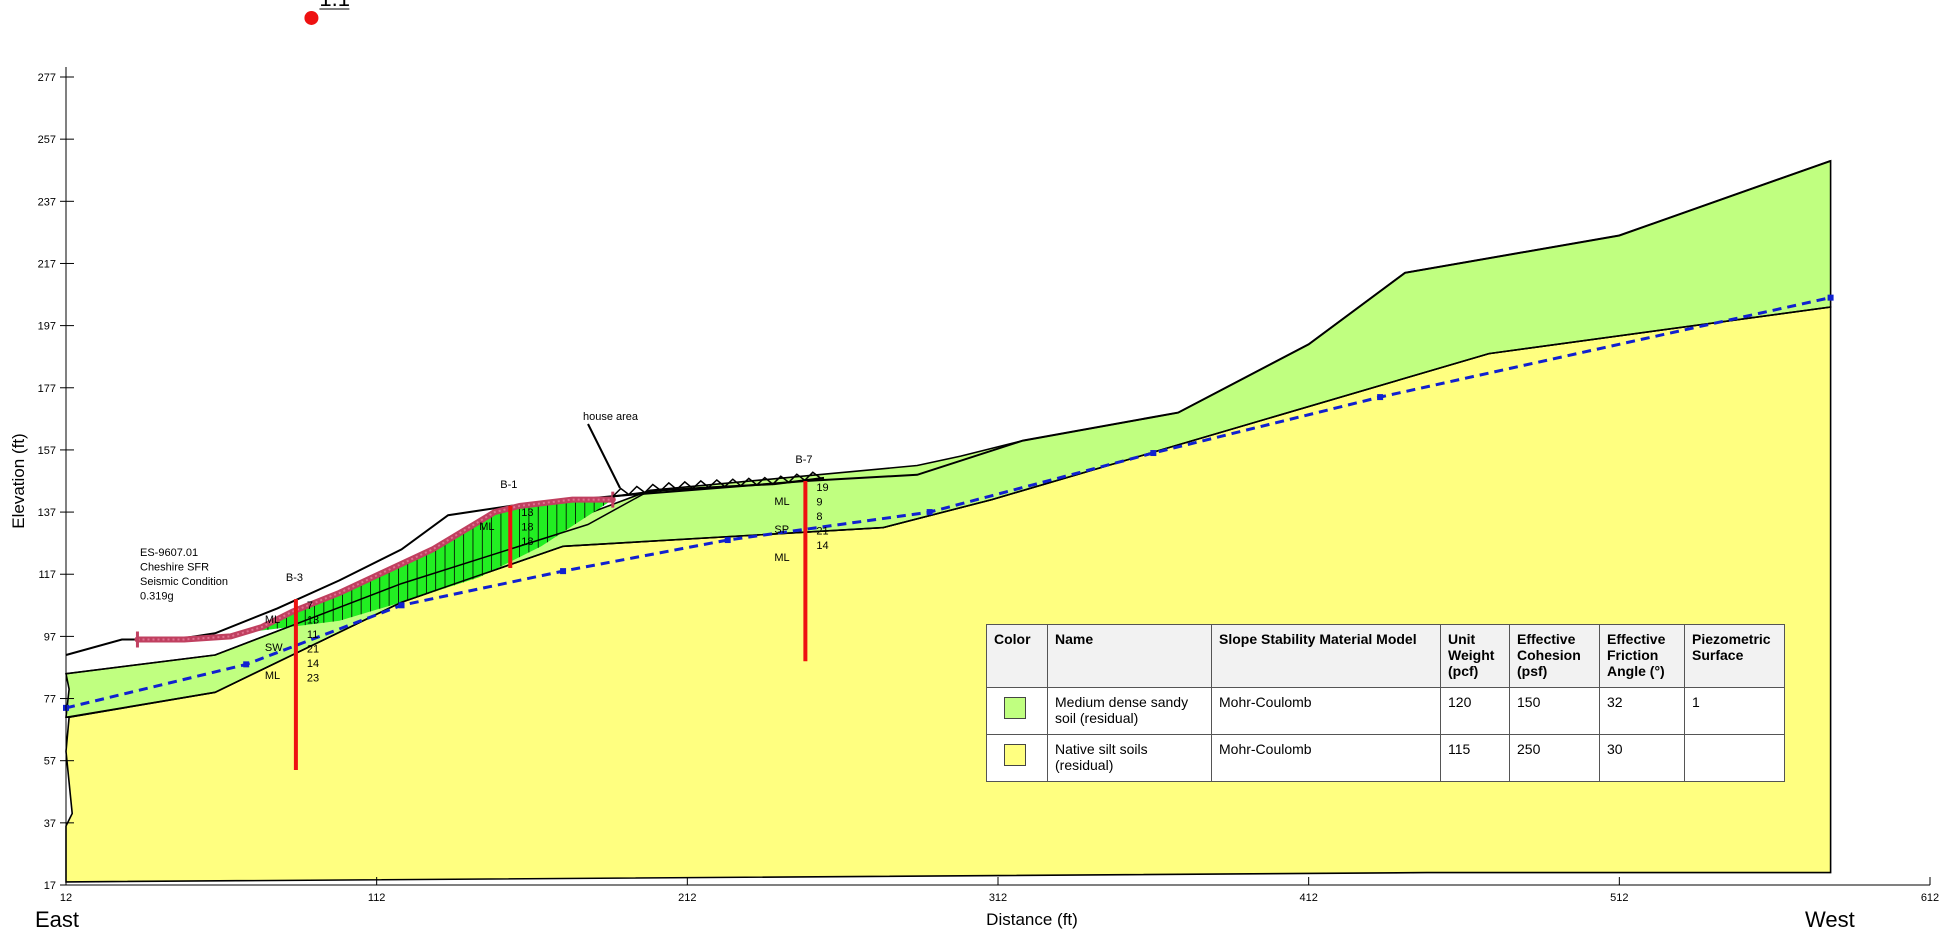 The height and width of the screenshot is (931, 1954). Describe the element at coordinates (1830, 919) in the screenshot. I see `west-label: West` at that location.